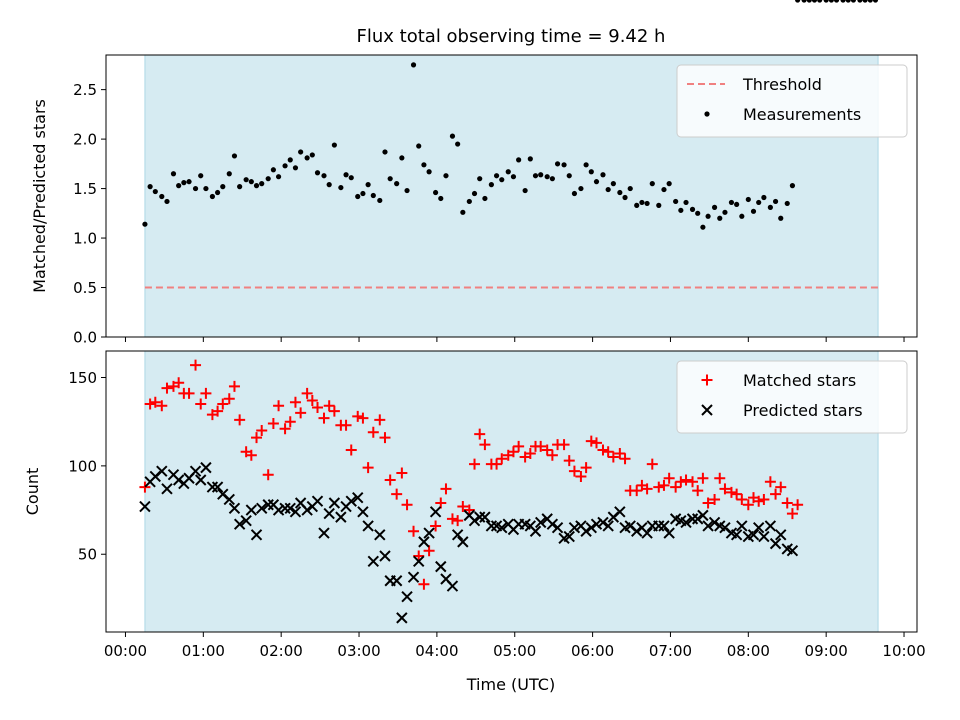  Describe the element at coordinates (792, 397) in the screenshot. I see `legend: Matched stars Predicted stars` at that location.